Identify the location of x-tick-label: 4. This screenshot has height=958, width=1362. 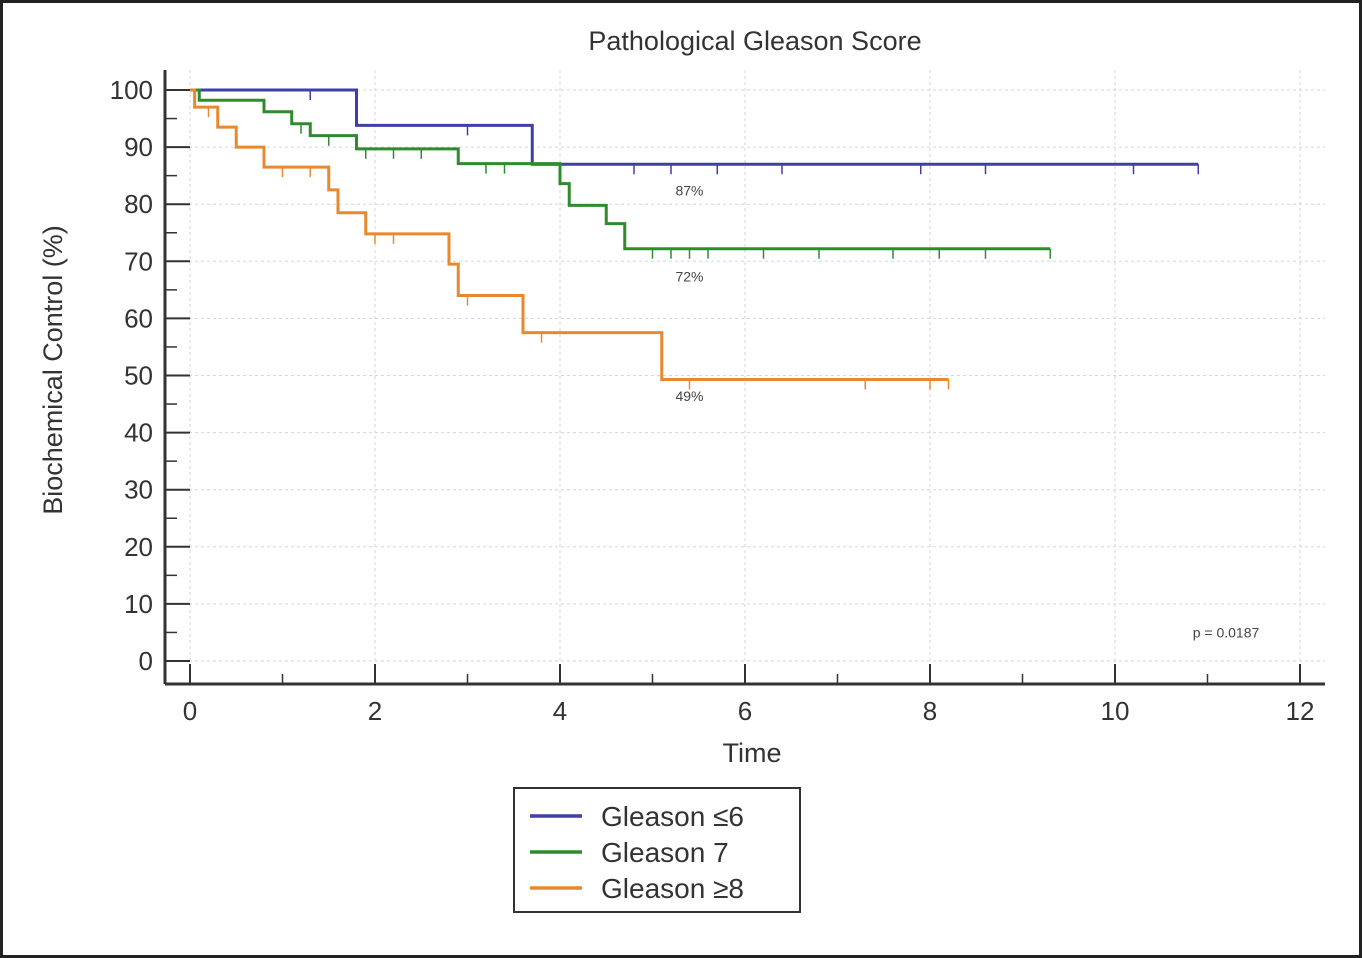
(560, 711).